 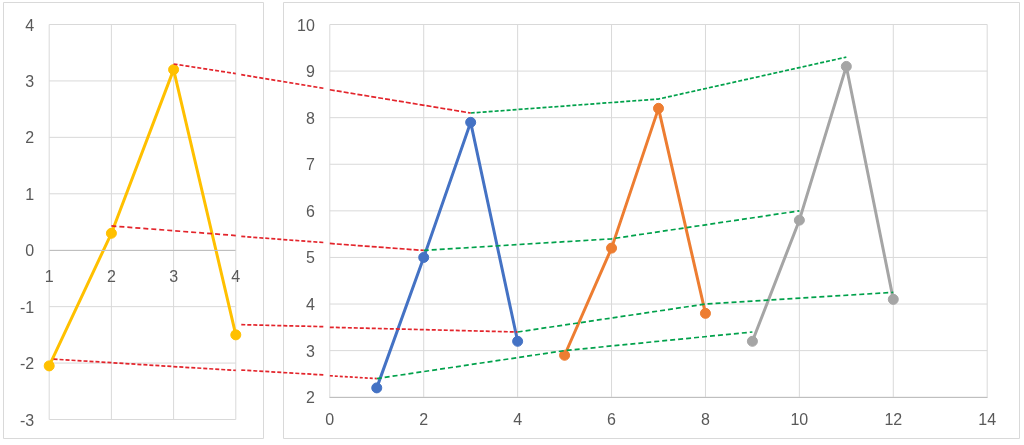 What do you see at coordinates (612, 420) in the screenshot?
I see `x-tick-label: 6` at bounding box center [612, 420].